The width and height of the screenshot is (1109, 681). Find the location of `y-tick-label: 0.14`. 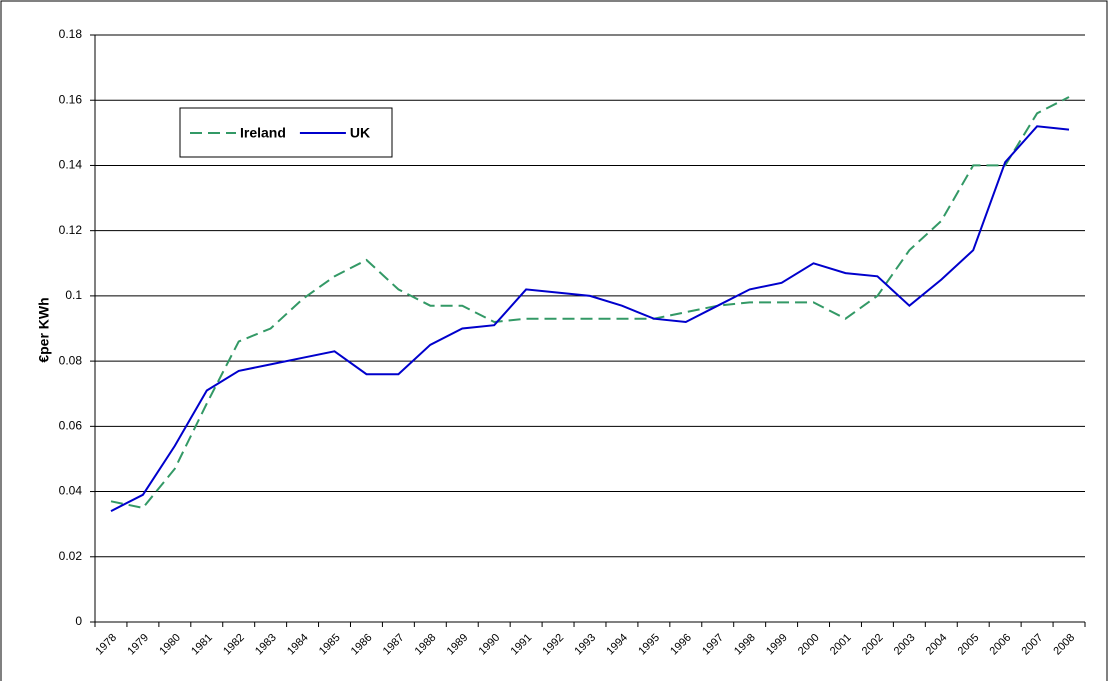

y-tick-label: 0.14 is located at coordinates (71, 165).